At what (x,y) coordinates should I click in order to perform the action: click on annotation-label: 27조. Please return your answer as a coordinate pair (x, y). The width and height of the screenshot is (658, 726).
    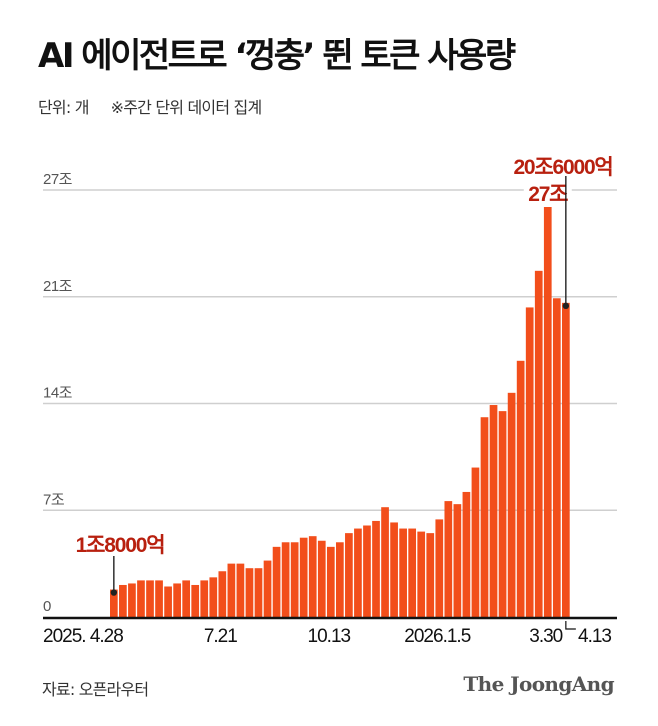
    Looking at the image, I should click on (548, 194).